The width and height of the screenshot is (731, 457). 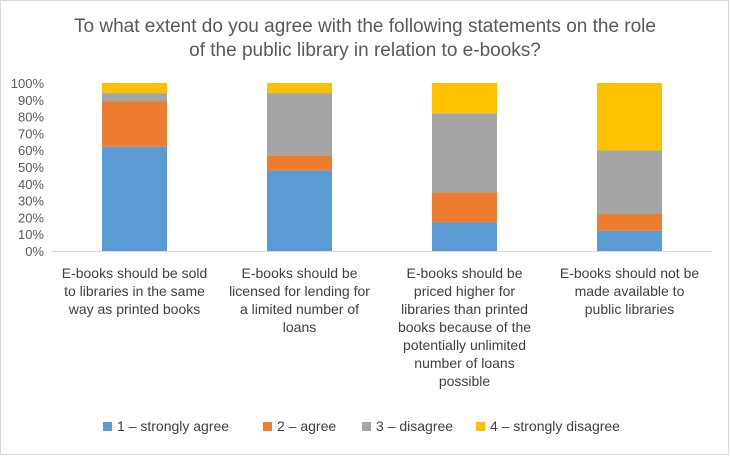 What do you see at coordinates (299, 88) in the screenshot?
I see `bar-segment-series4-cat2` at bounding box center [299, 88].